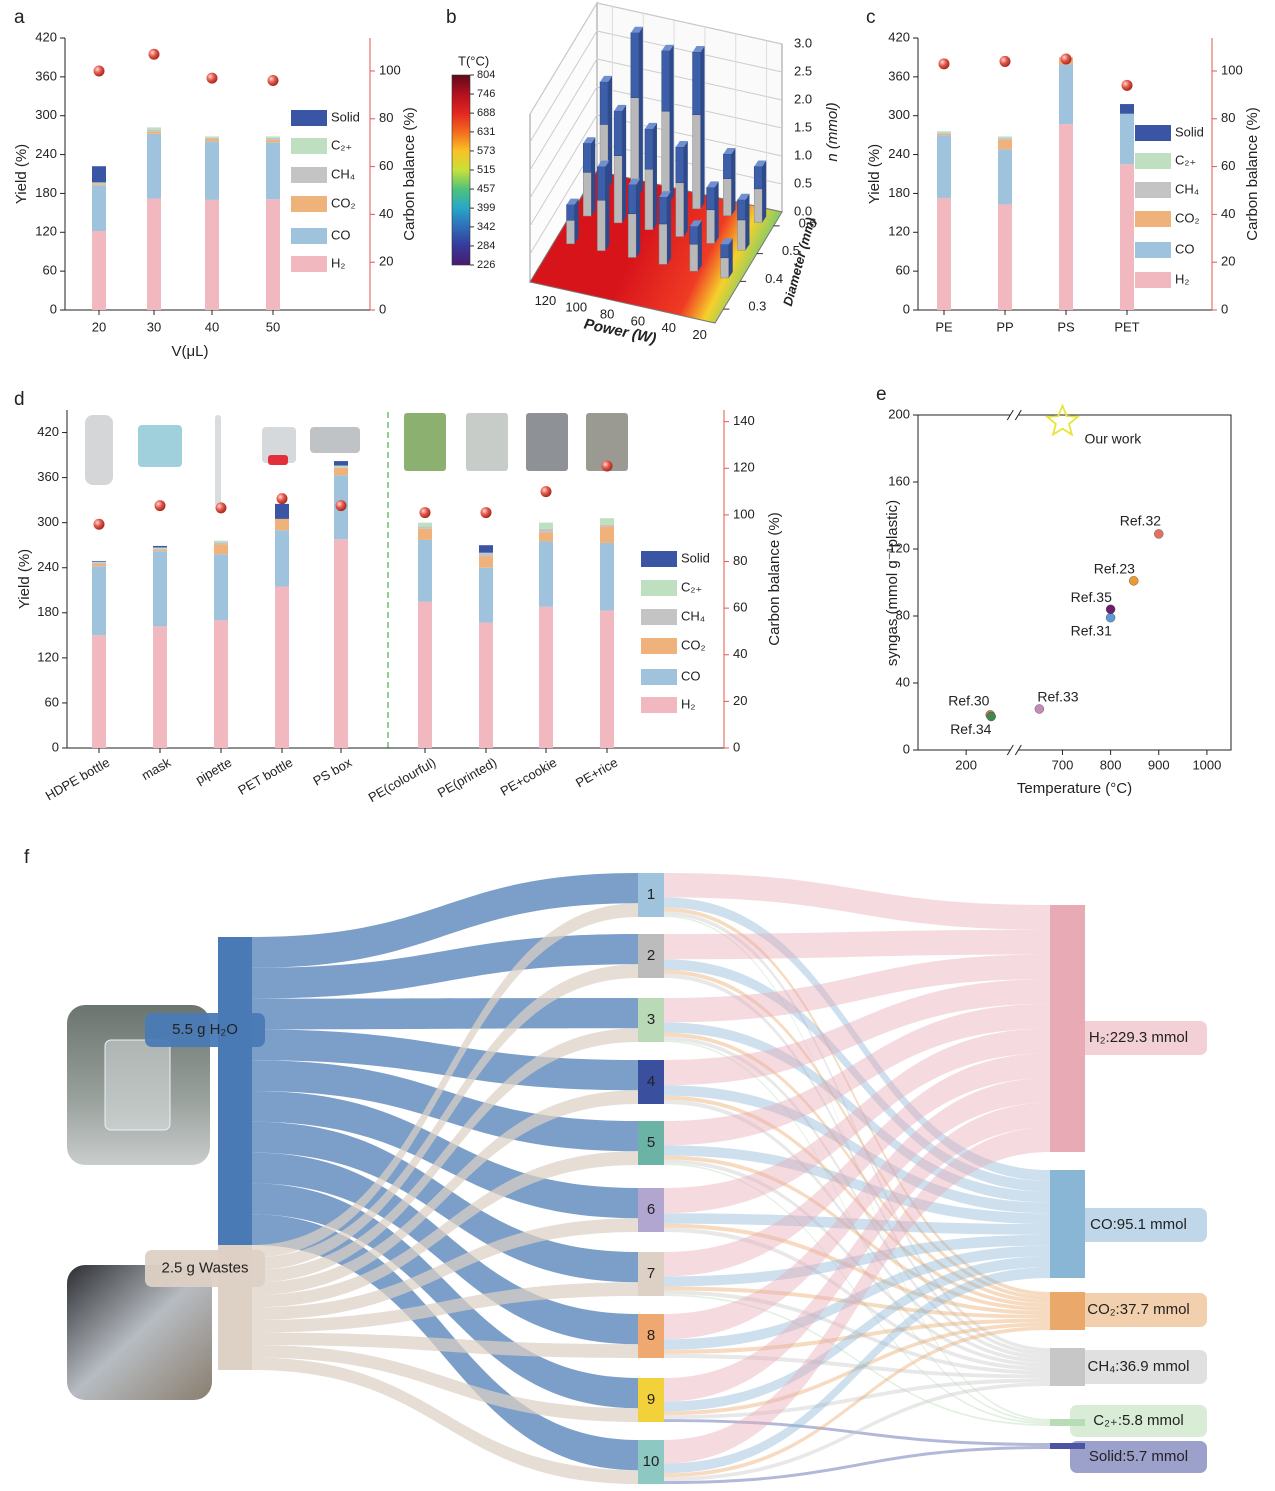  What do you see at coordinates (48, 611) in the screenshot?
I see `y-tick-label: 180` at bounding box center [48, 611].